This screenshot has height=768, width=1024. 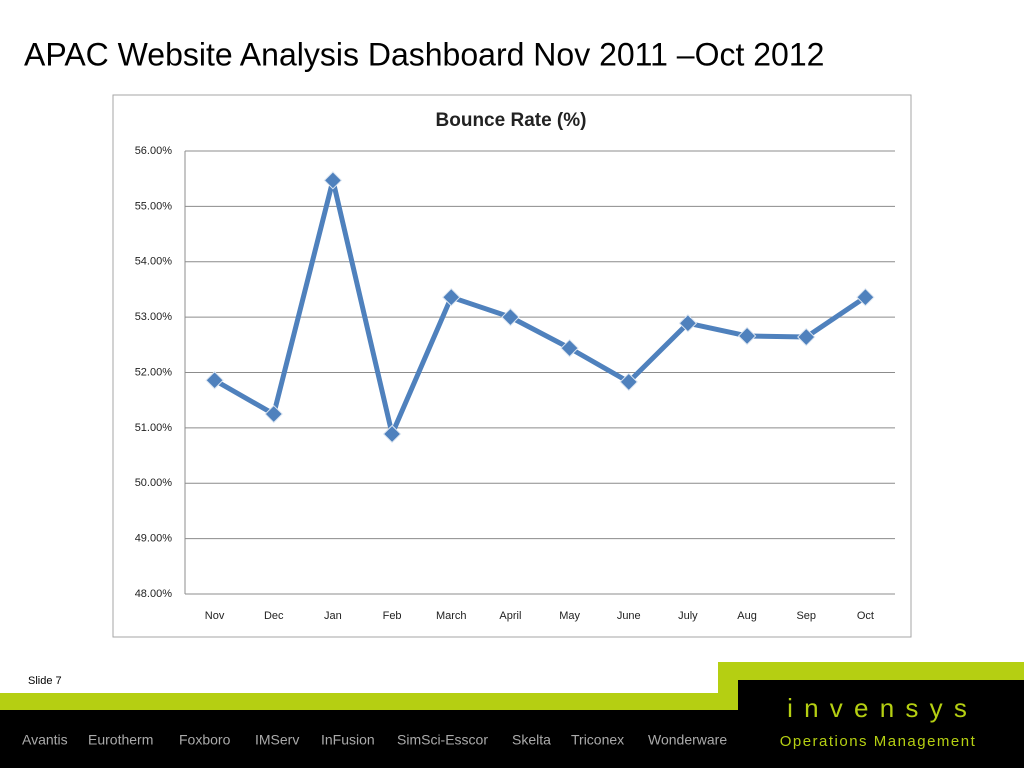 What do you see at coordinates (154, 483) in the screenshot?
I see `y-tick-label: 50.00%` at bounding box center [154, 483].